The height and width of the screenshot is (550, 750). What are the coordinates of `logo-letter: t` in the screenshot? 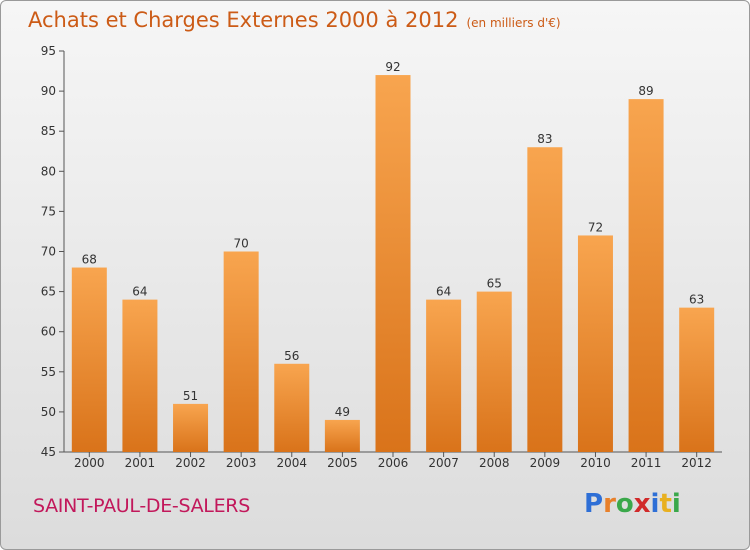 It's located at (665, 504).